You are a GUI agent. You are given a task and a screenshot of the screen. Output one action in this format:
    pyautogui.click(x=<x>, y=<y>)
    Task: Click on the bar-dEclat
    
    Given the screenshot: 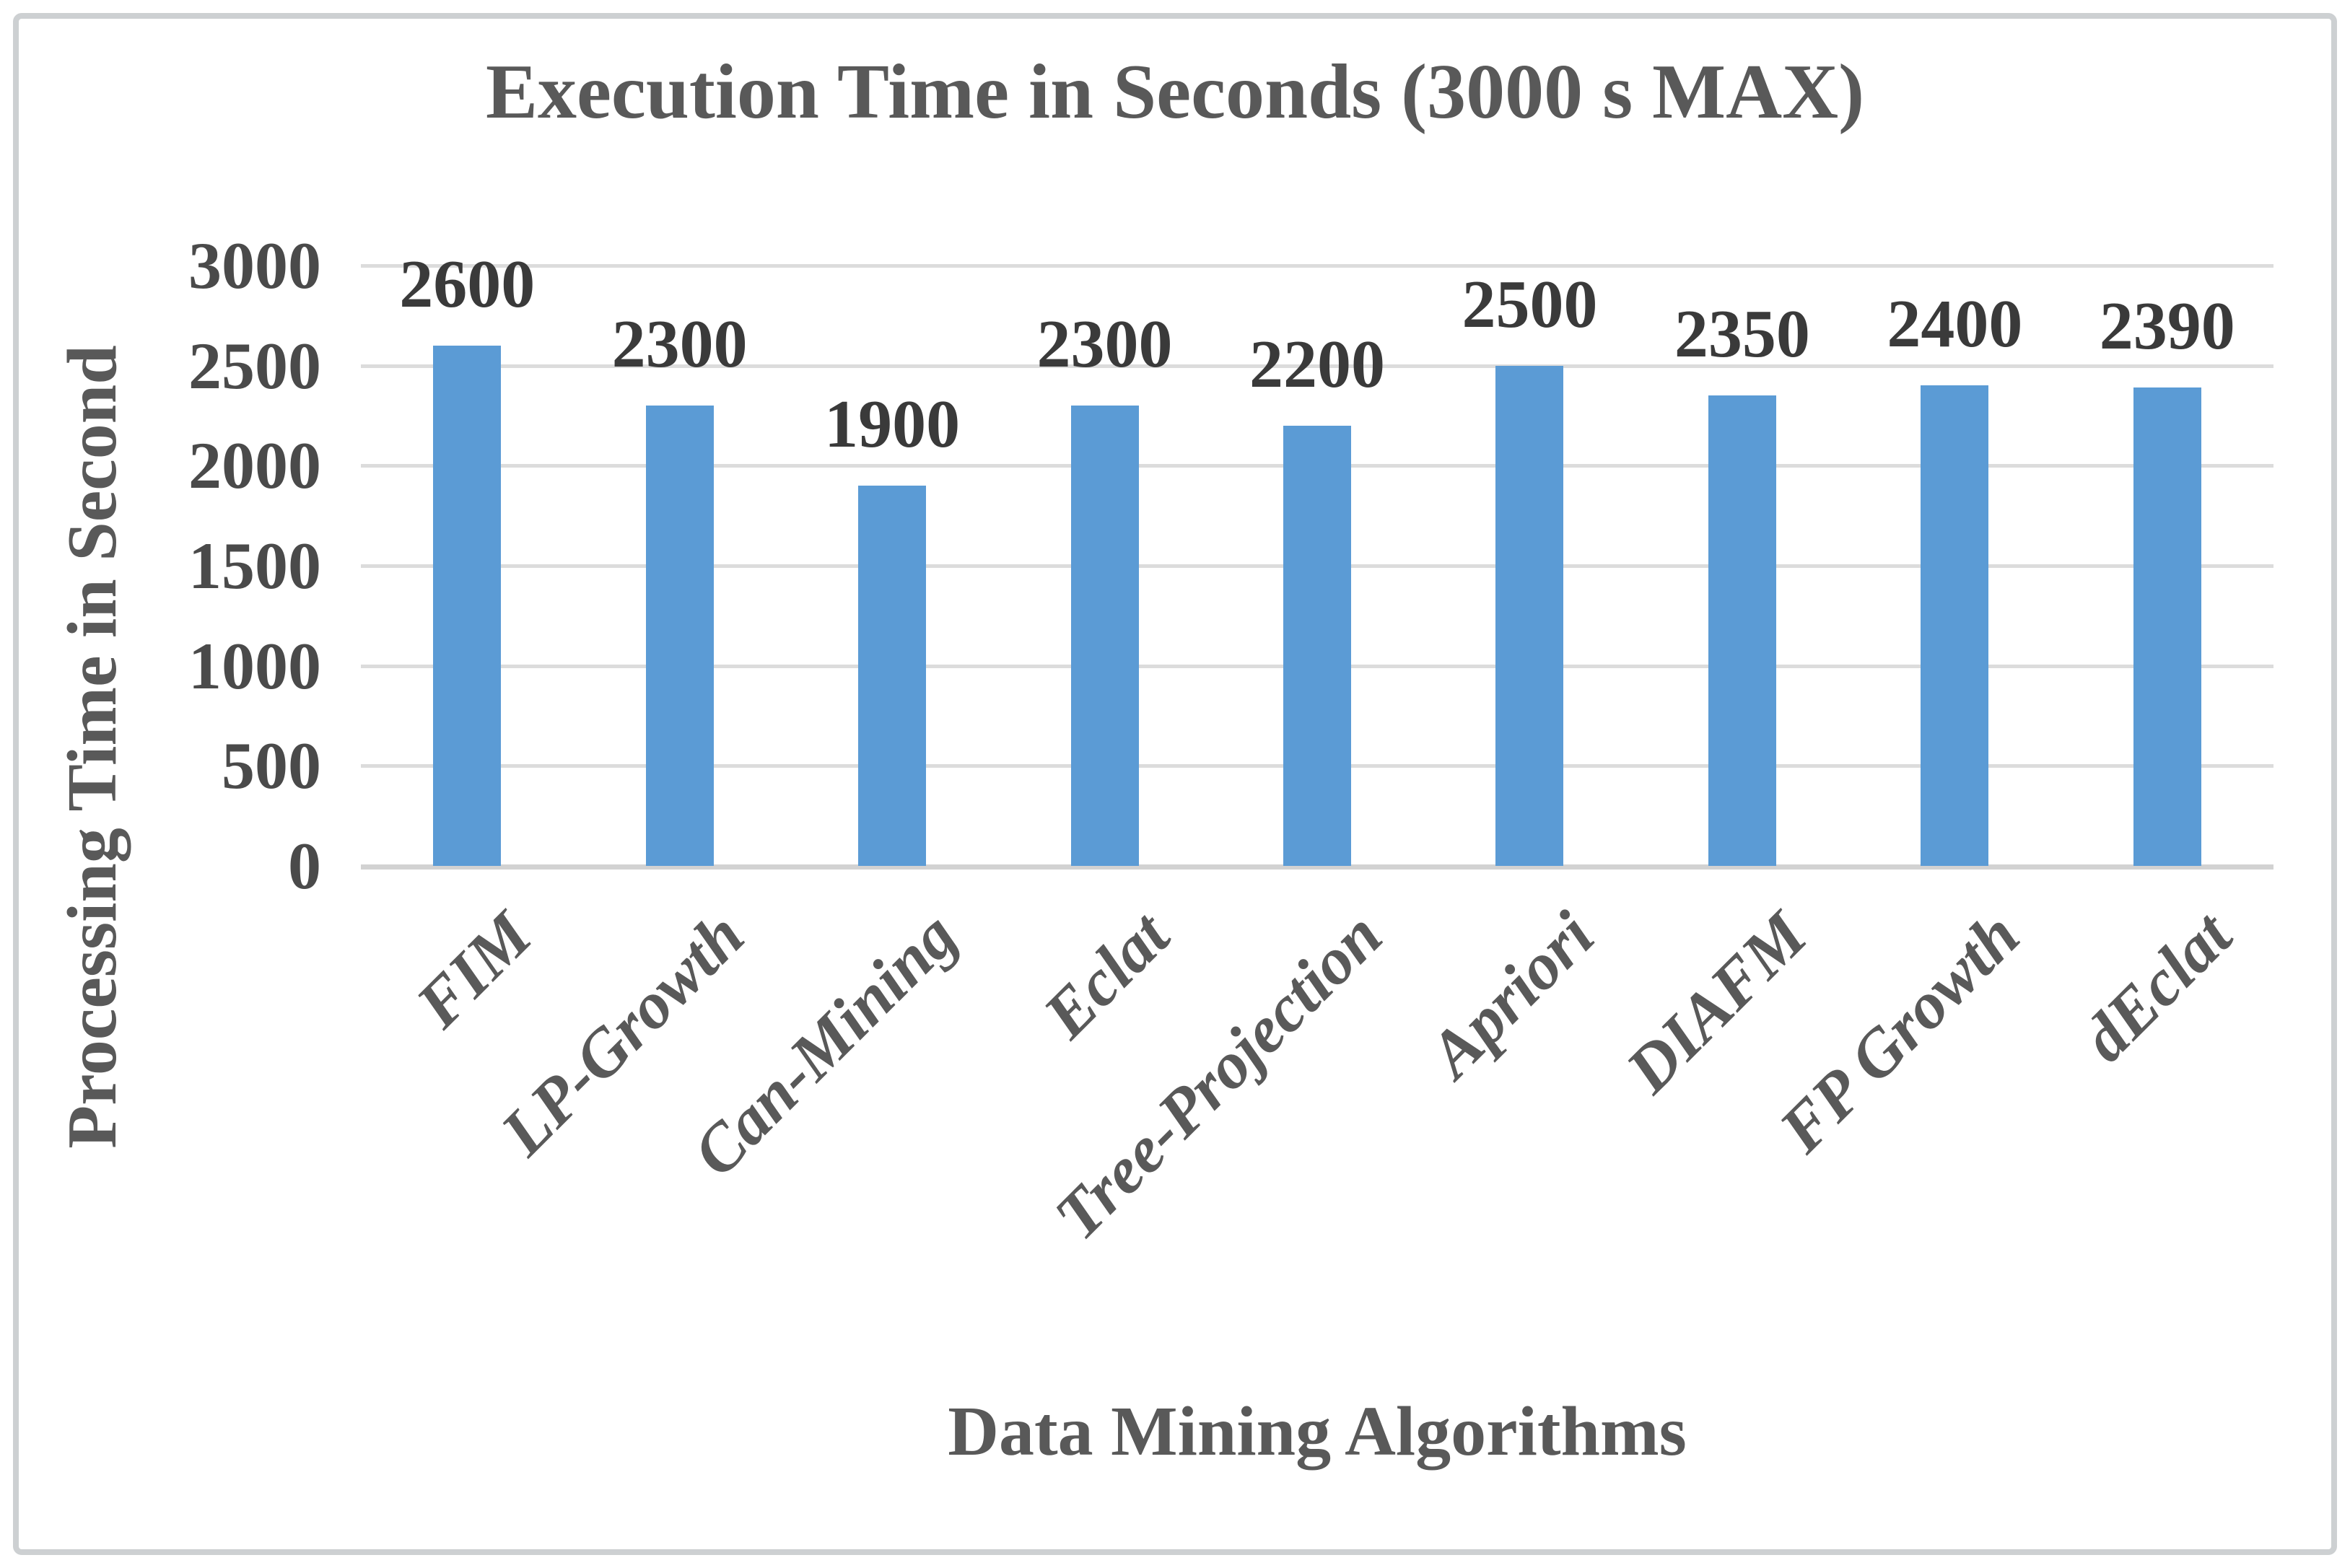 What is the action you would take?
    pyautogui.click(x=2167, y=626)
    